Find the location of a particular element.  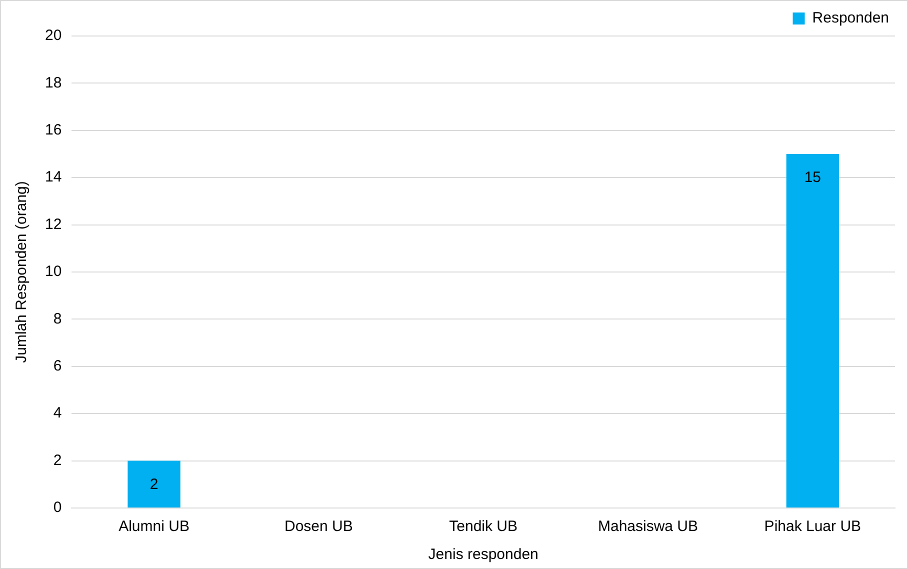

data-label: 2 is located at coordinates (154, 484).